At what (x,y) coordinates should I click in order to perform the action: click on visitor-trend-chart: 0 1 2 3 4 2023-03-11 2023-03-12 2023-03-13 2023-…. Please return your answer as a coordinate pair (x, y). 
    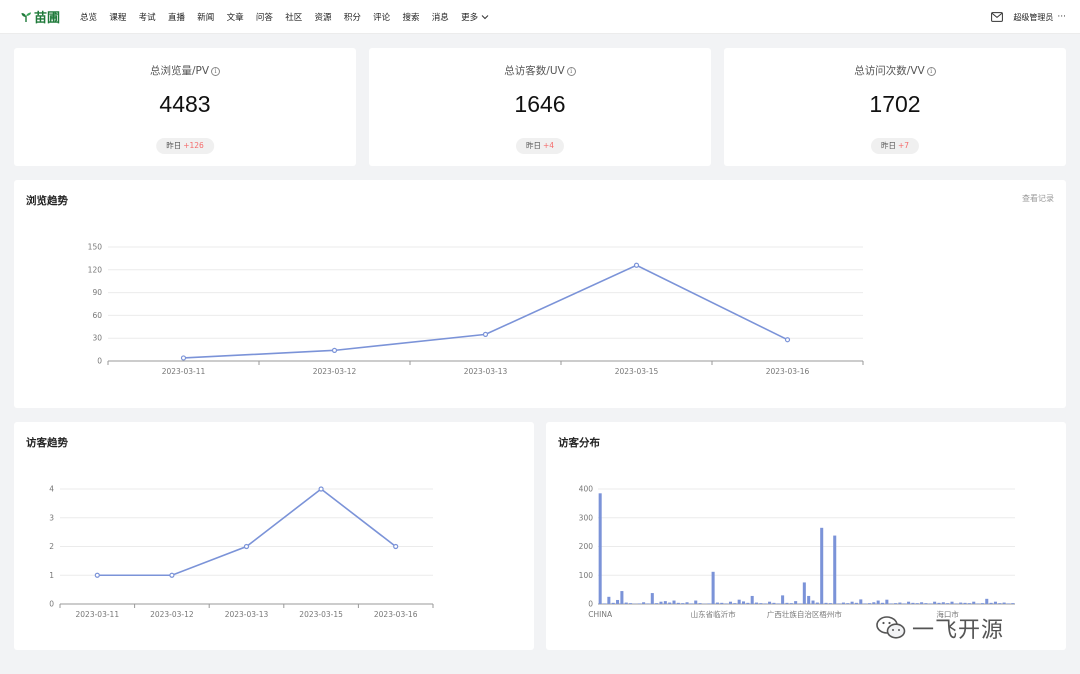
    Looking at the image, I should click on (241, 552).